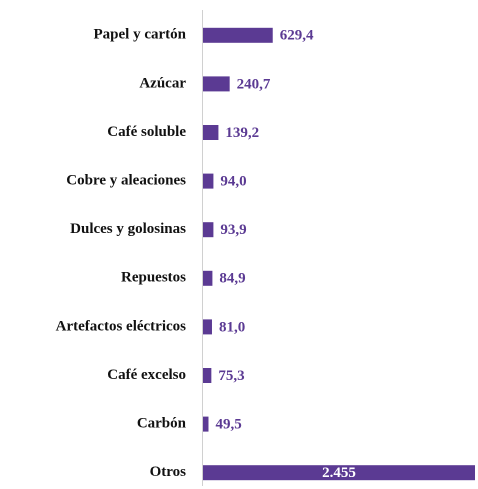 This screenshot has width=478, height=489. I want to click on category-label: Artefactos eléctricos, so click(121, 326).